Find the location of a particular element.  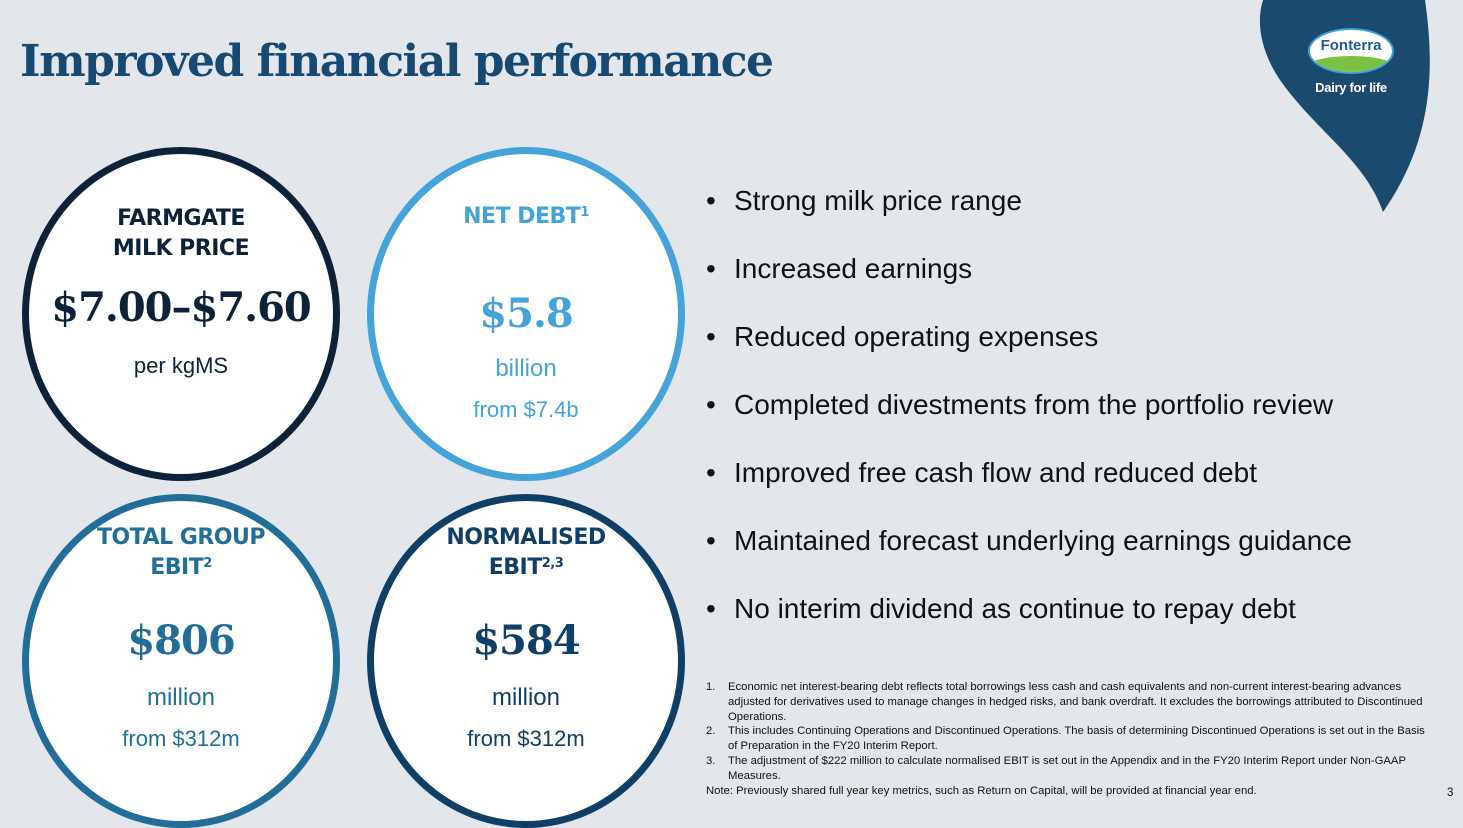

metric-unit: billion is located at coordinates (526, 368).